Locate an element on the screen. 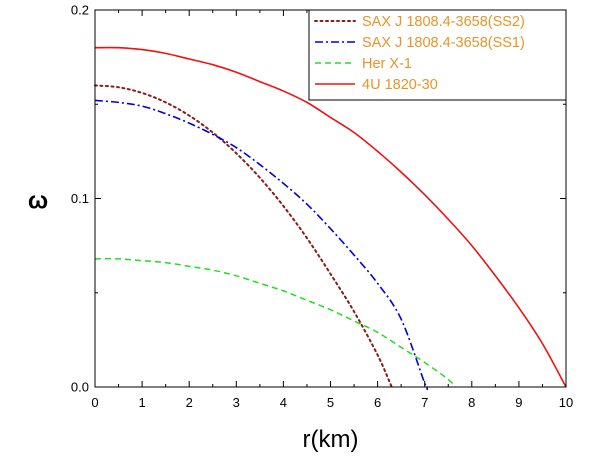 The width and height of the screenshot is (589, 459). y-tick-label: 0.1 is located at coordinates (80, 198).